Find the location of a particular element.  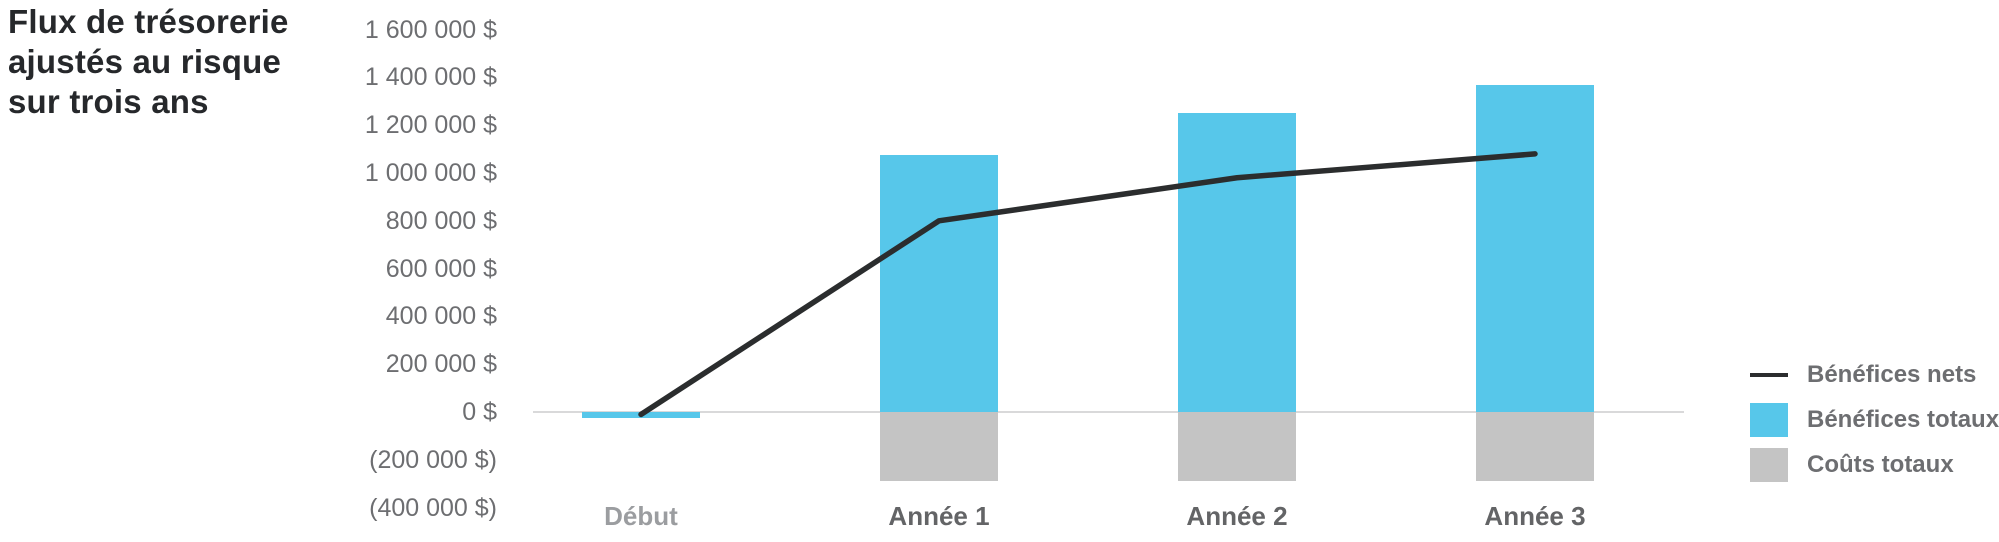

legend-item-couts-totaux: Coûts totaux is located at coordinates (1874, 464).